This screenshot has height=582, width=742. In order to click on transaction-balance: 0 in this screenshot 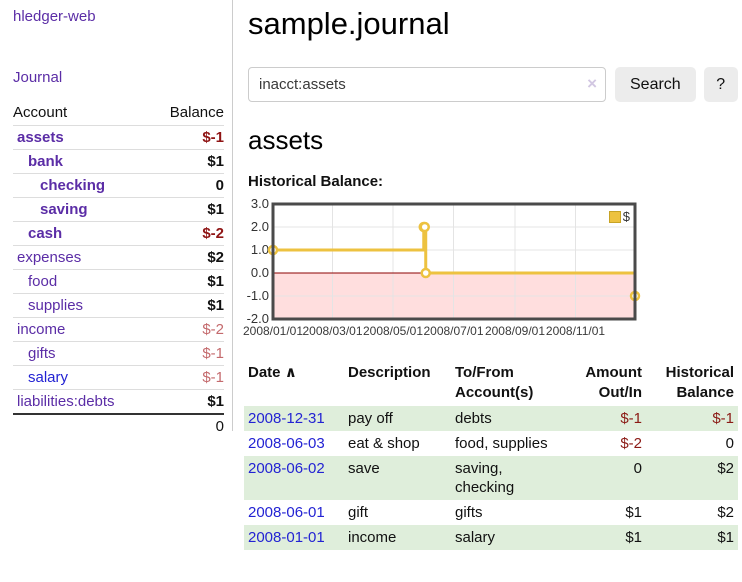, I will do `click(729, 443)`.